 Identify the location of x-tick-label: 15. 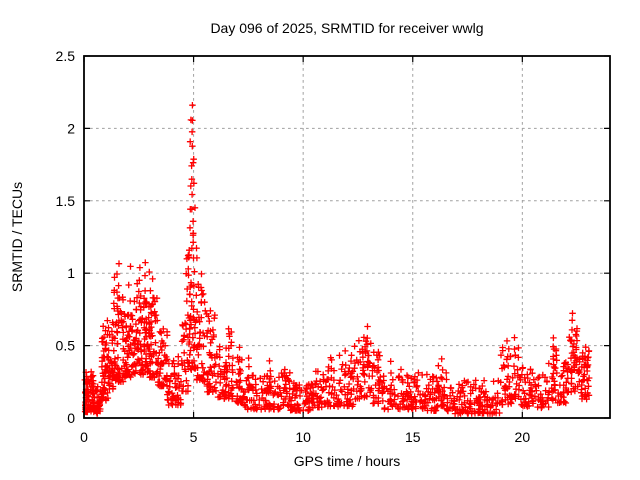
(413, 437).